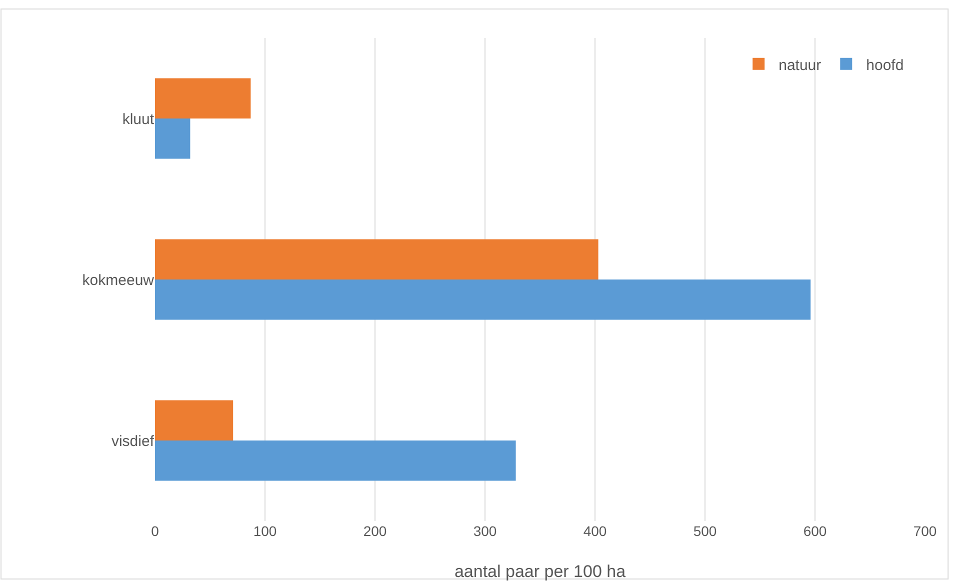 Image resolution: width=957 pixels, height=581 pixels. Describe the element at coordinates (265, 531) in the screenshot. I see `x-tick-label: 100` at that location.